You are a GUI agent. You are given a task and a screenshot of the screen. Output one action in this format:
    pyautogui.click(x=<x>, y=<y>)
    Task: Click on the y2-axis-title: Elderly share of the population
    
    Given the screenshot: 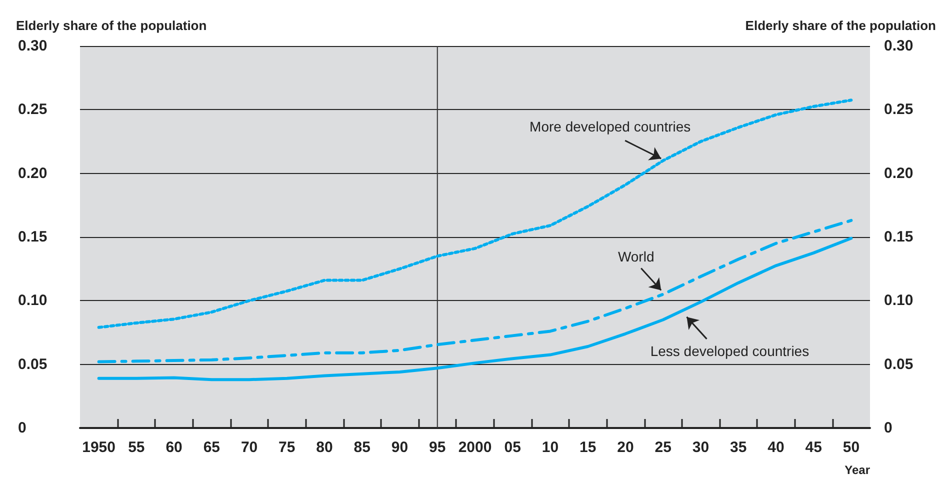 What is the action you would take?
    pyautogui.click(x=840, y=25)
    